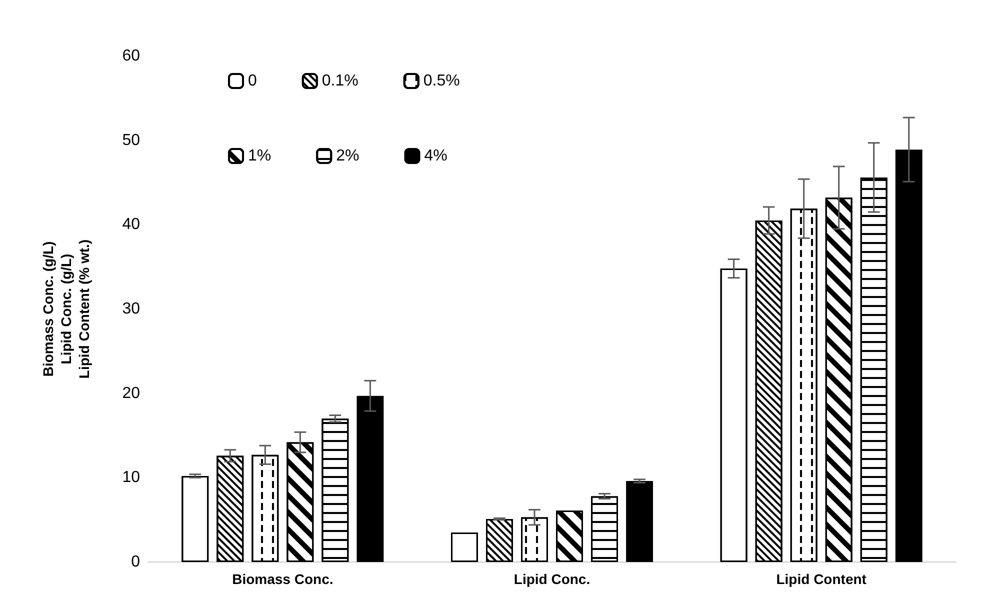 The image size is (994, 600). I want to click on x-tick-label: Biomass Conc., so click(283, 579).